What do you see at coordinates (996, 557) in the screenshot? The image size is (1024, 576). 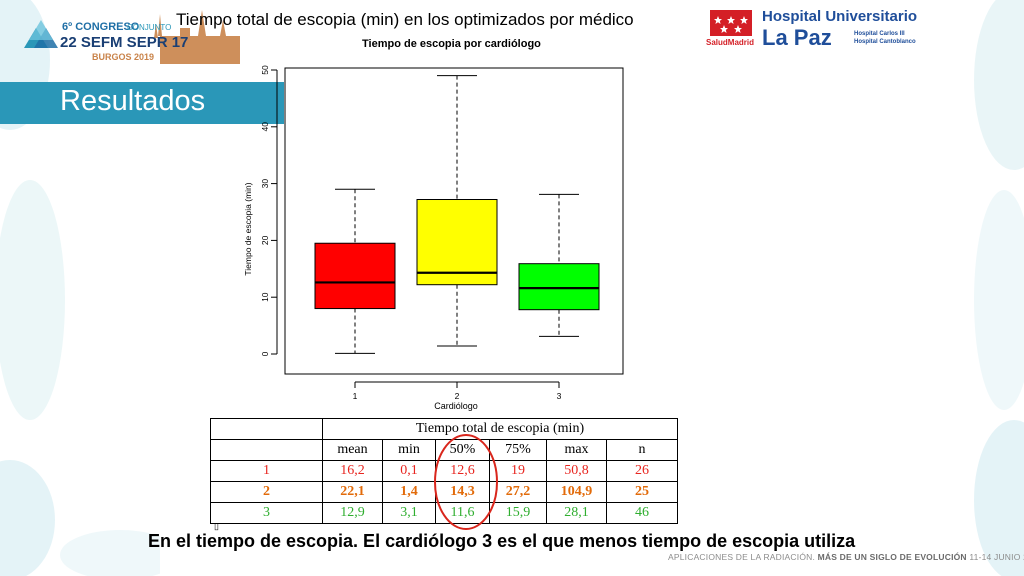 I see `footer-part3: 11-14 JUNIO 2019` at bounding box center [996, 557].